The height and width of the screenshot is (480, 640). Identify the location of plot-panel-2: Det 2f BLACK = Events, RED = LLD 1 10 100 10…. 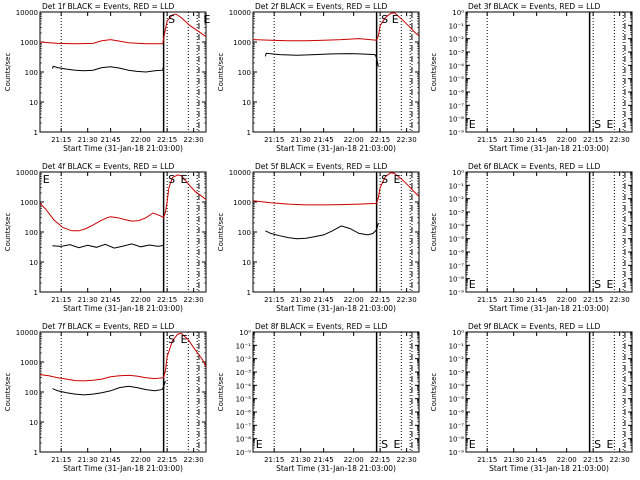
(318, 77).